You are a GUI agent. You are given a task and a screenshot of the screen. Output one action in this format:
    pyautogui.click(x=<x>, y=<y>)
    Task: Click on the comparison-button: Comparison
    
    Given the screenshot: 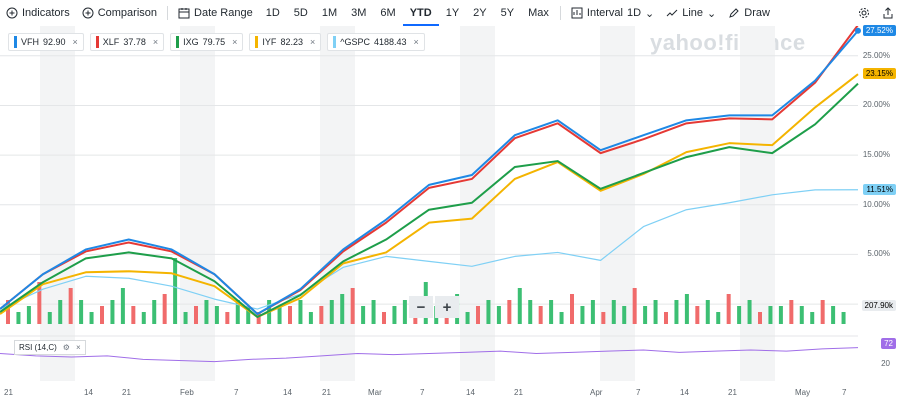 What is the action you would take?
    pyautogui.click(x=119, y=13)
    